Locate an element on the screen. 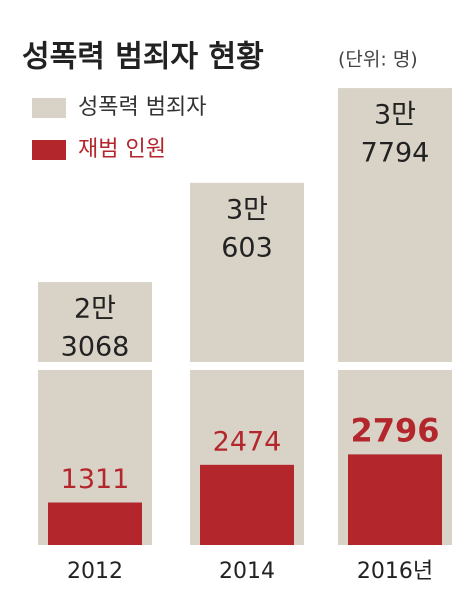 This screenshot has width=474, height=599. value-label: 2만 is located at coordinates (95, 309).